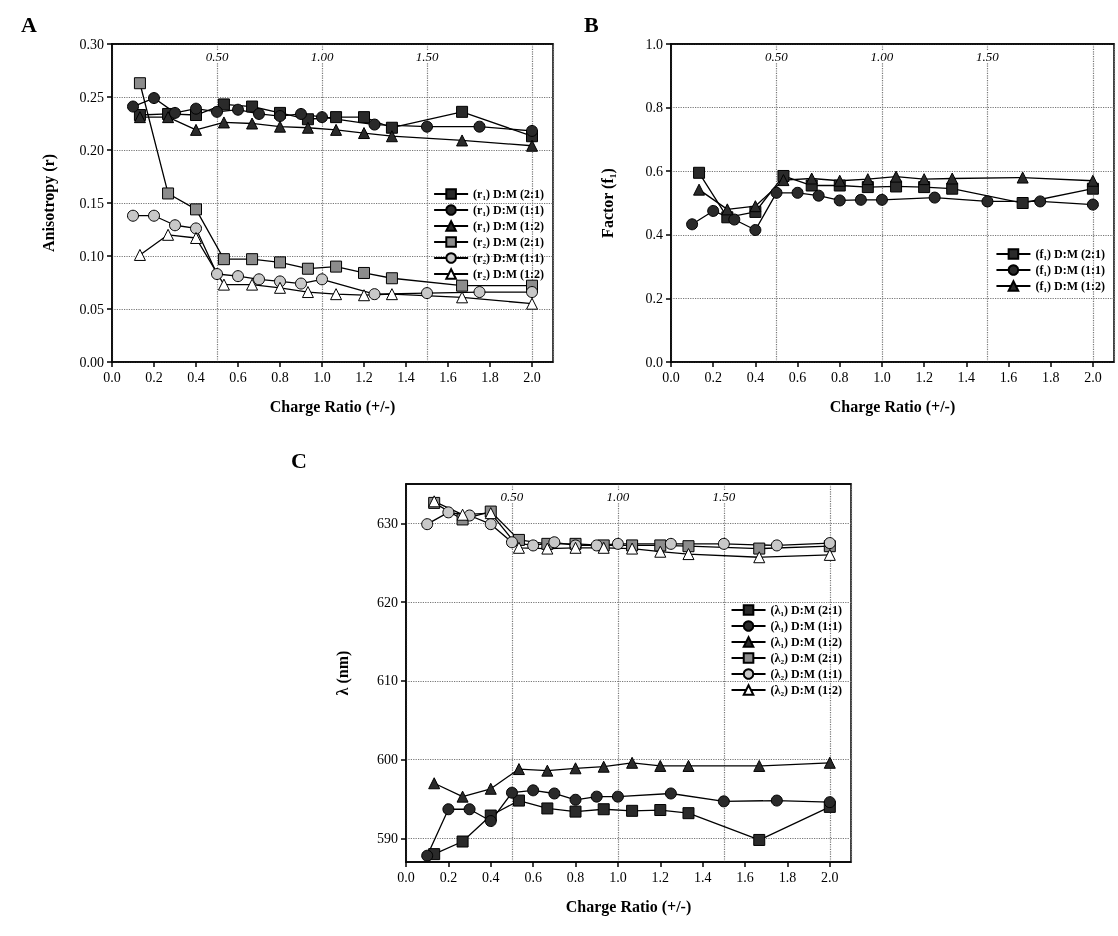 The width and height of the screenshot is (1118, 936). Describe the element at coordinates (806, 674) in the screenshot. I see `legend-label: (λ₂) D:M (1:1)` at that location.